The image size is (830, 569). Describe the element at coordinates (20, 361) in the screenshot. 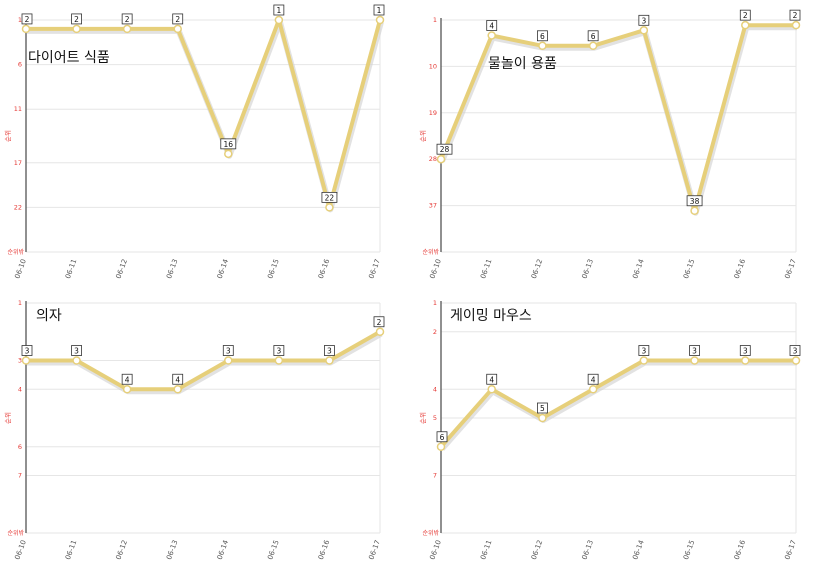

I see `y-tick-label: 3` at that location.